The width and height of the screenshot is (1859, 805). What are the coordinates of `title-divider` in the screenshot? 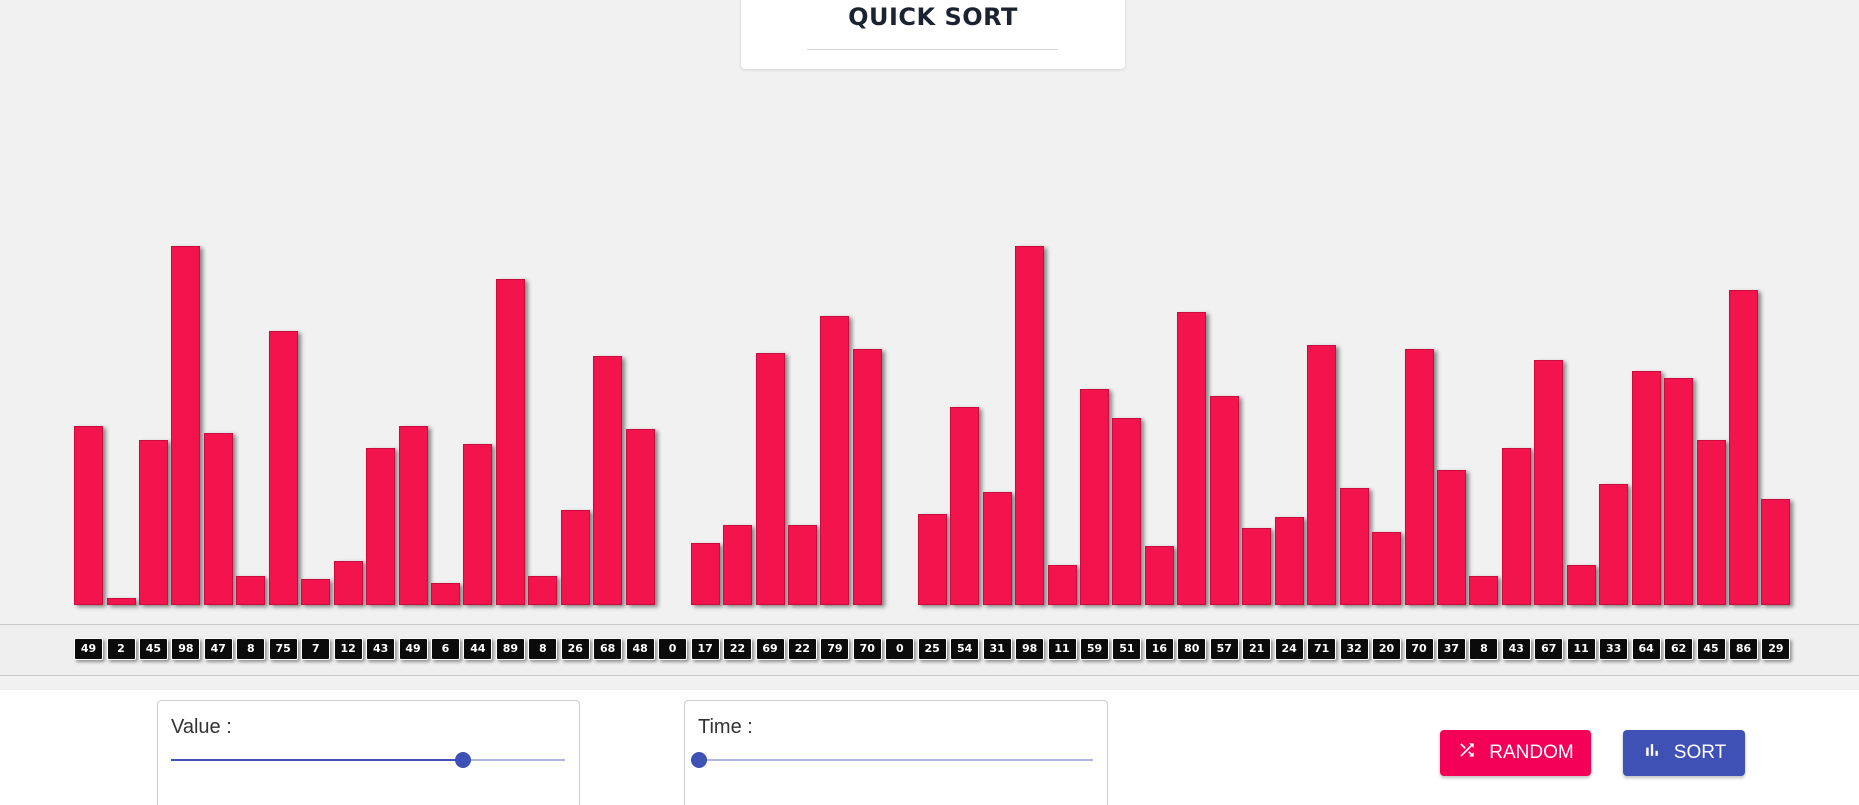 It's located at (932, 49).